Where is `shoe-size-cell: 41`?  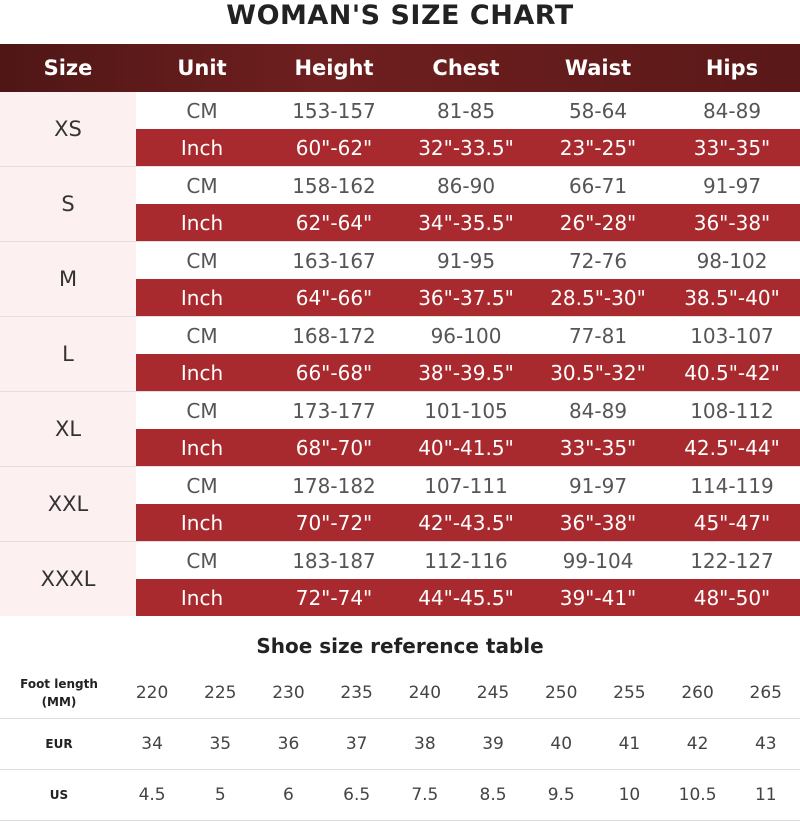 shoe-size-cell: 41 is located at coordinates (629, 744).